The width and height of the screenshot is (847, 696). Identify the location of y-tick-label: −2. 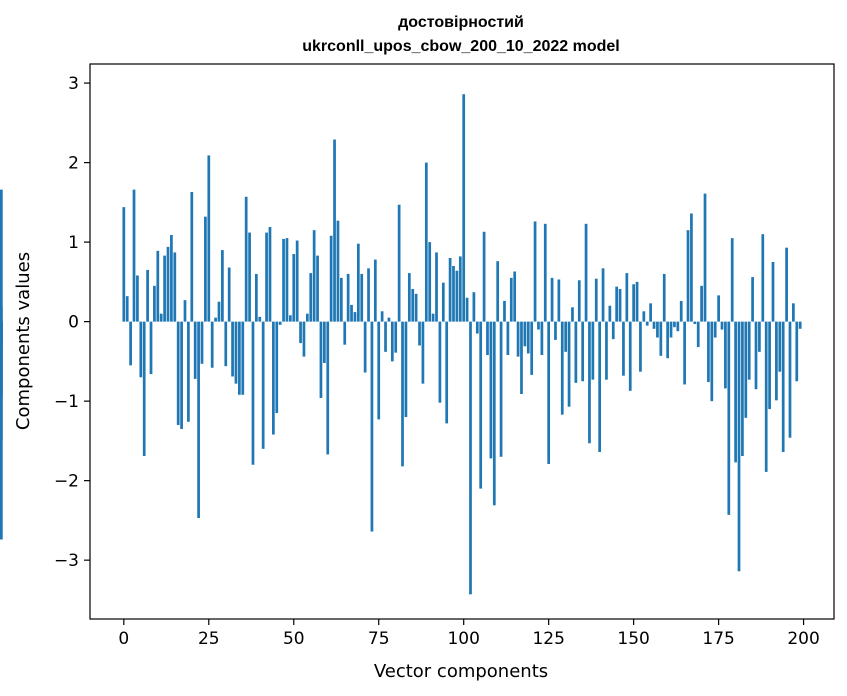
(66, 482).